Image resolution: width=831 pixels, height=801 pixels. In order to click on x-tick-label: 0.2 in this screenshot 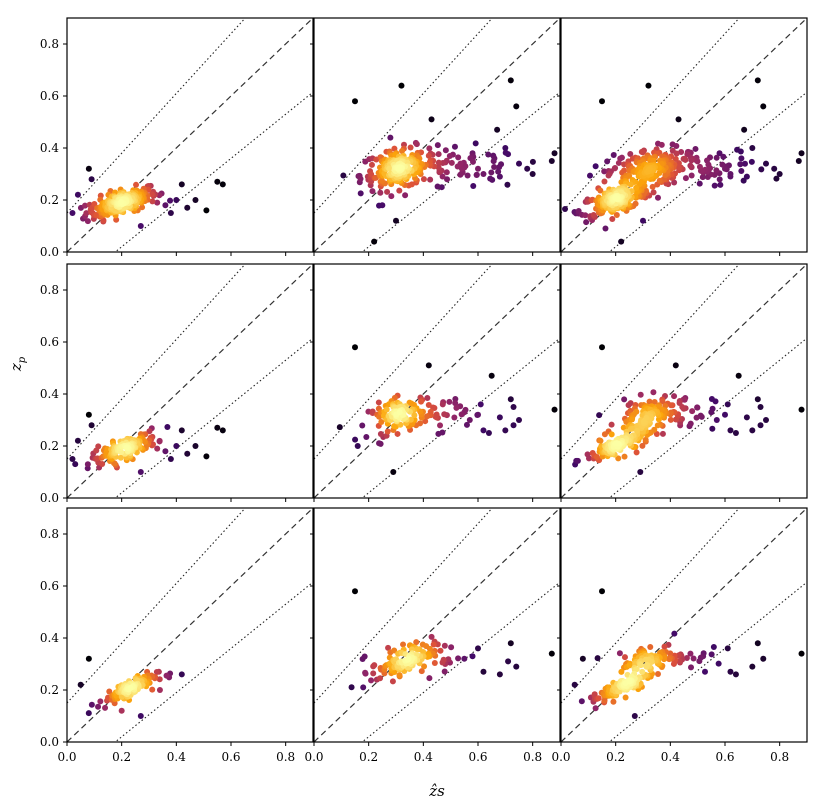, I will do `click(615, 757)`.